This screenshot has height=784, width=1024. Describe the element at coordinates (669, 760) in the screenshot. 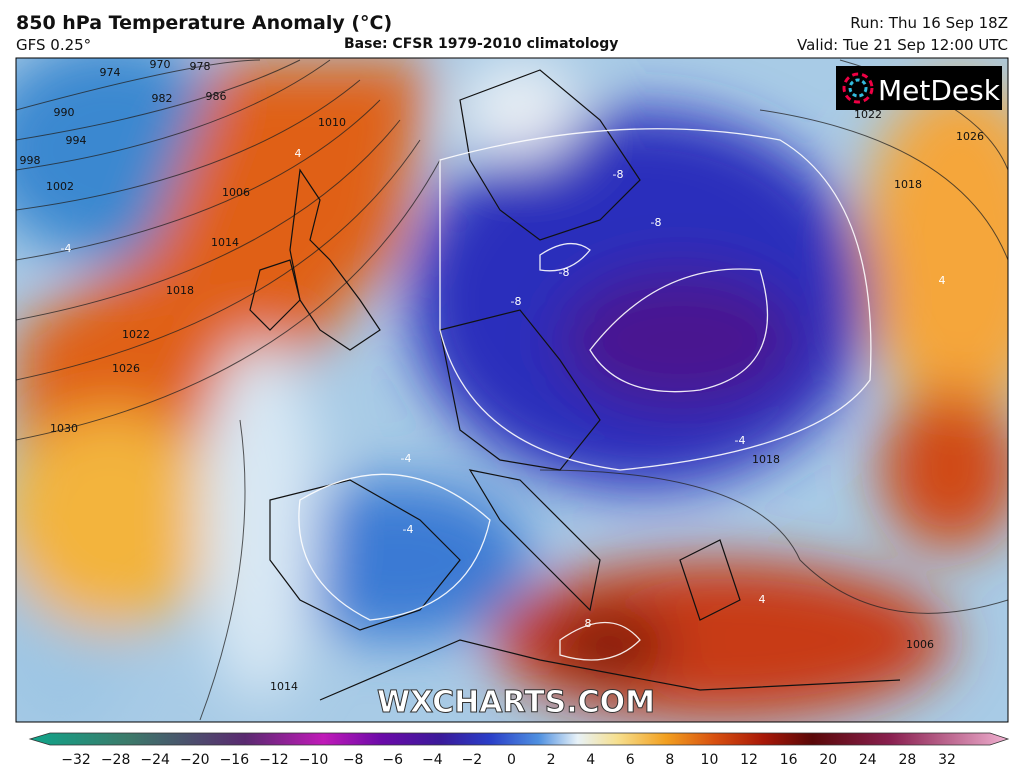

I see `colorbar-tick-label: 8` at that location.